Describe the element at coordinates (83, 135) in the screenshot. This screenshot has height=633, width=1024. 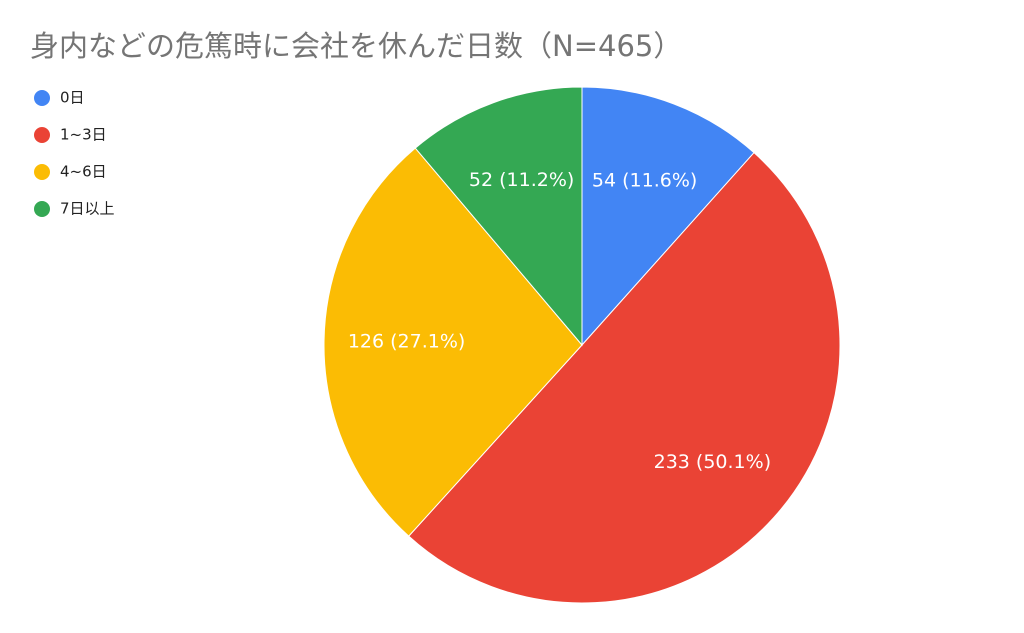
I see `legend-label: 1~3日` at that location.